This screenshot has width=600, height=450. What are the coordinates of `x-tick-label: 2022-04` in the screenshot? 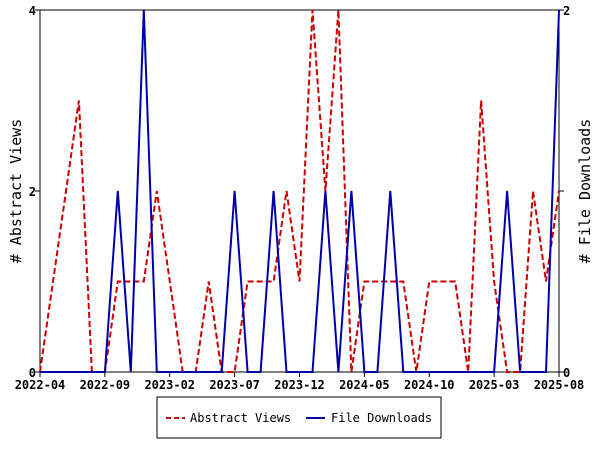 It's located at (40, 385).